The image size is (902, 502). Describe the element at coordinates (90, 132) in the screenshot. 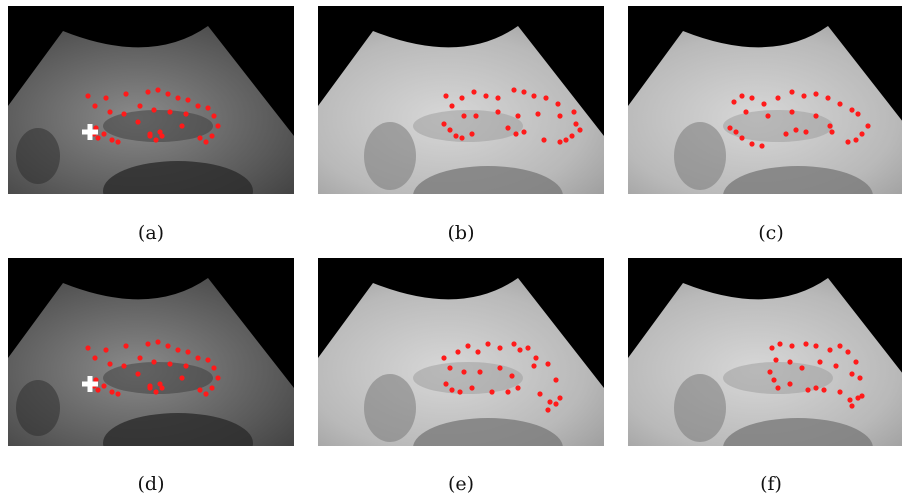

I see `cross-marker-icon` at that location.